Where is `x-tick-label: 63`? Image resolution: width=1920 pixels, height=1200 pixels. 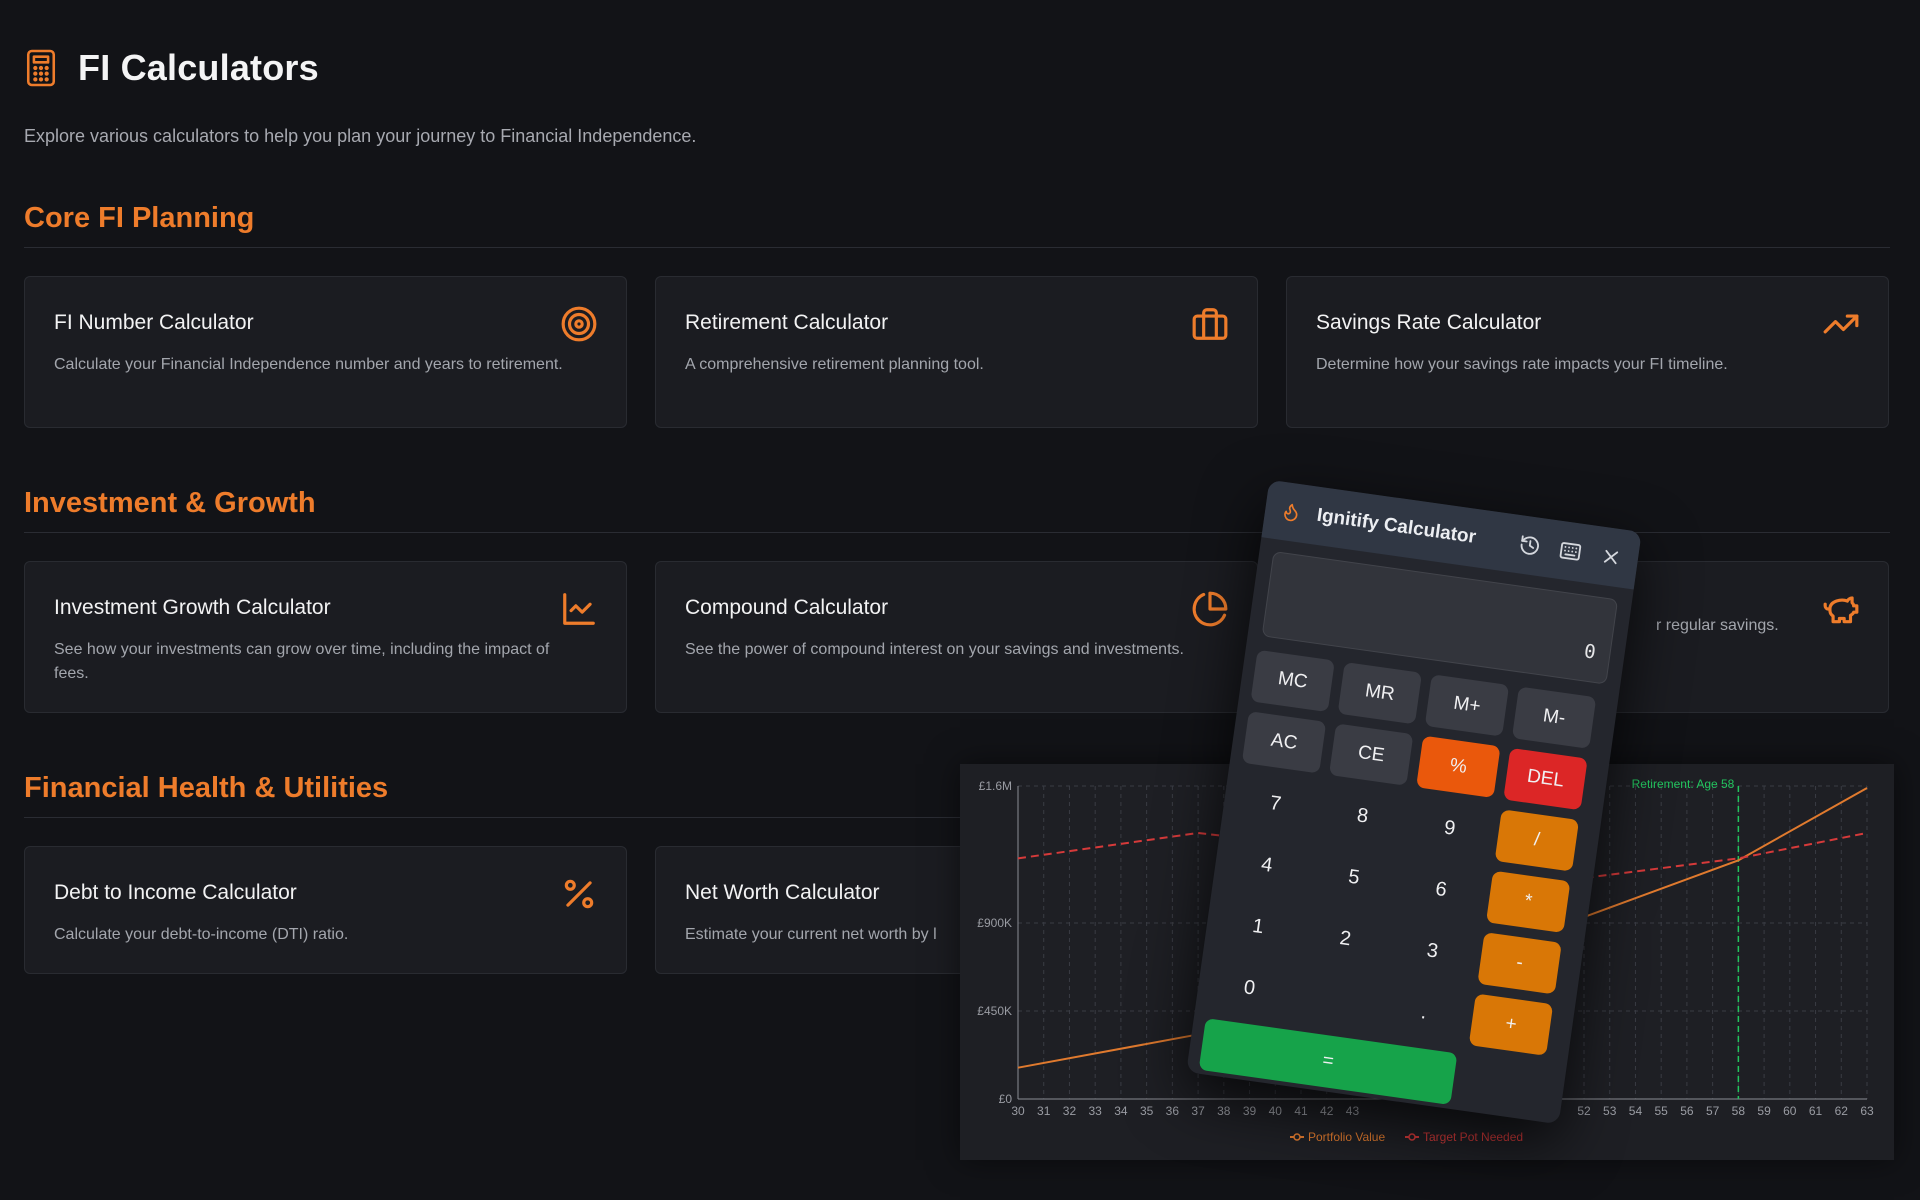 x-tick-label: 63 is located at coordinates (1867, 1111).